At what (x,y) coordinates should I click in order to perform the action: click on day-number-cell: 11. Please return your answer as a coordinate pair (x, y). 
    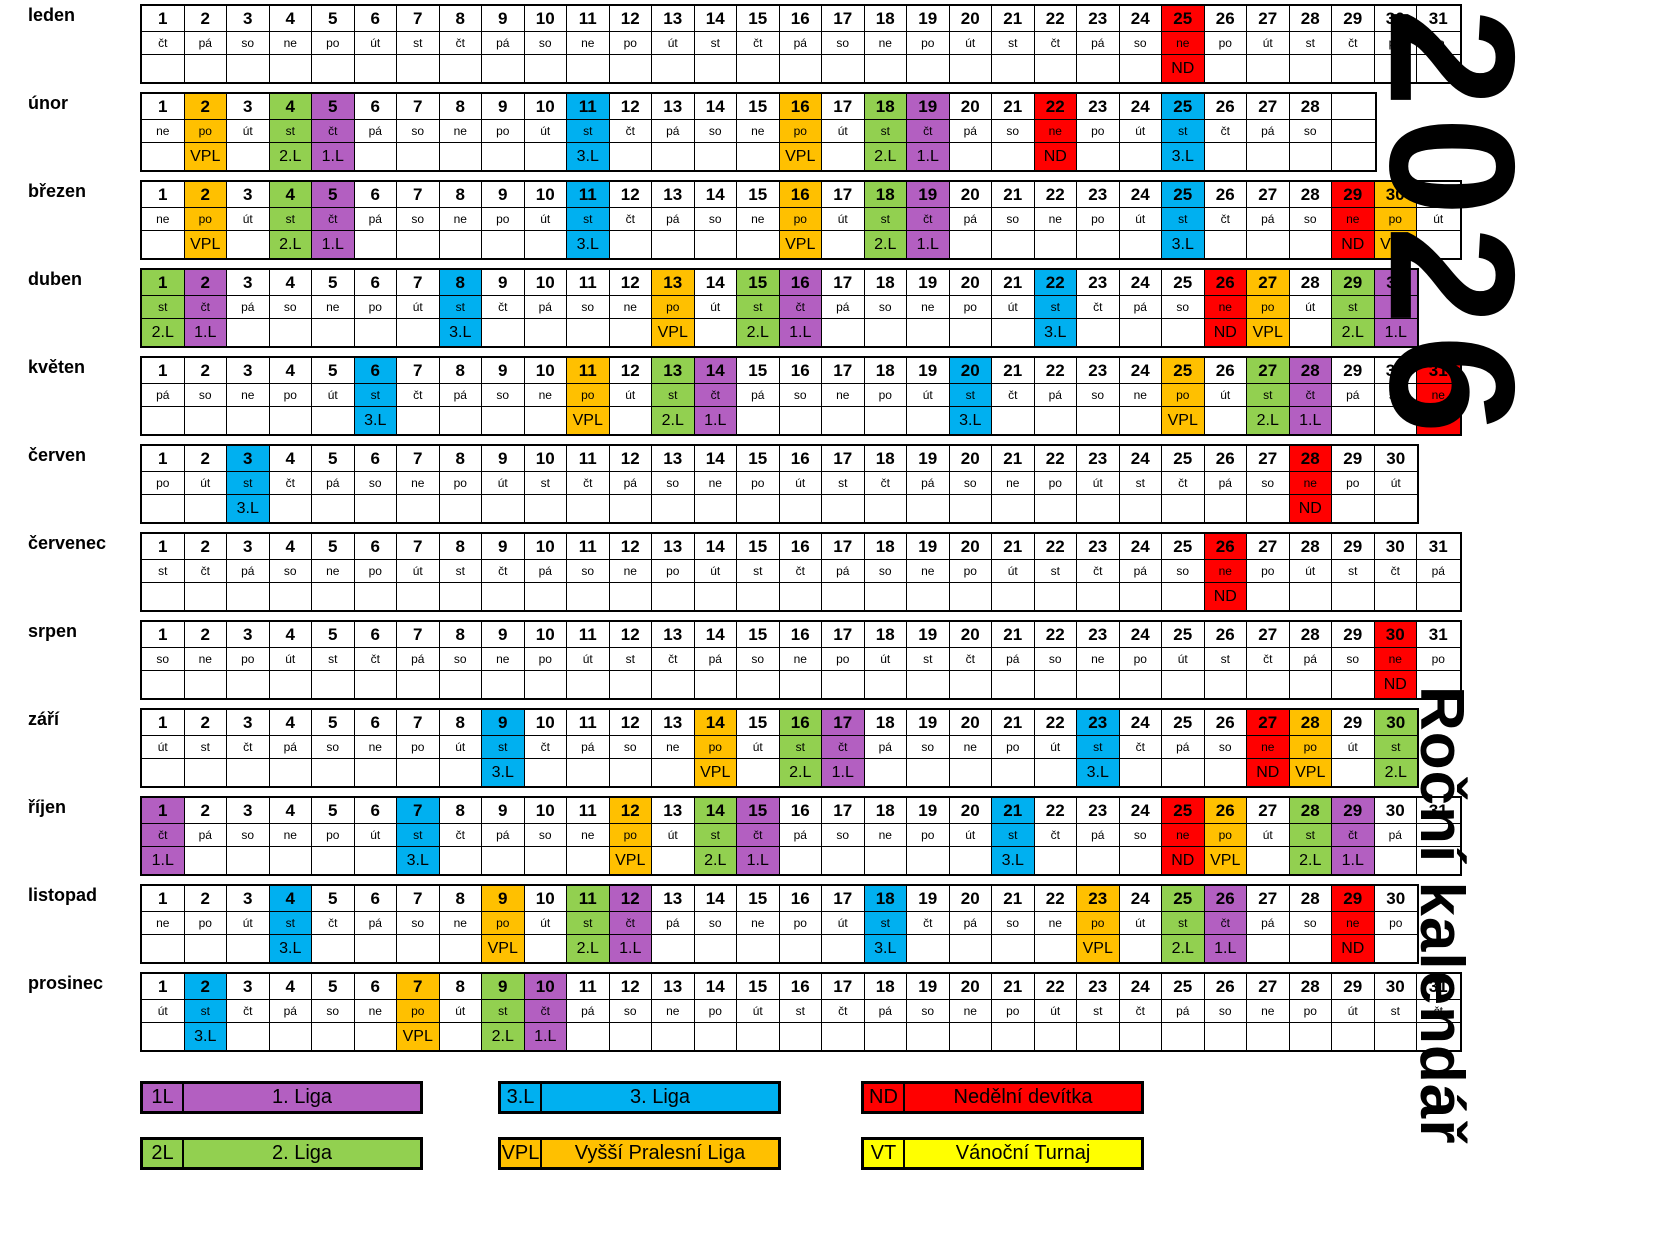
    Looking at the image, I should click on (588, 459).